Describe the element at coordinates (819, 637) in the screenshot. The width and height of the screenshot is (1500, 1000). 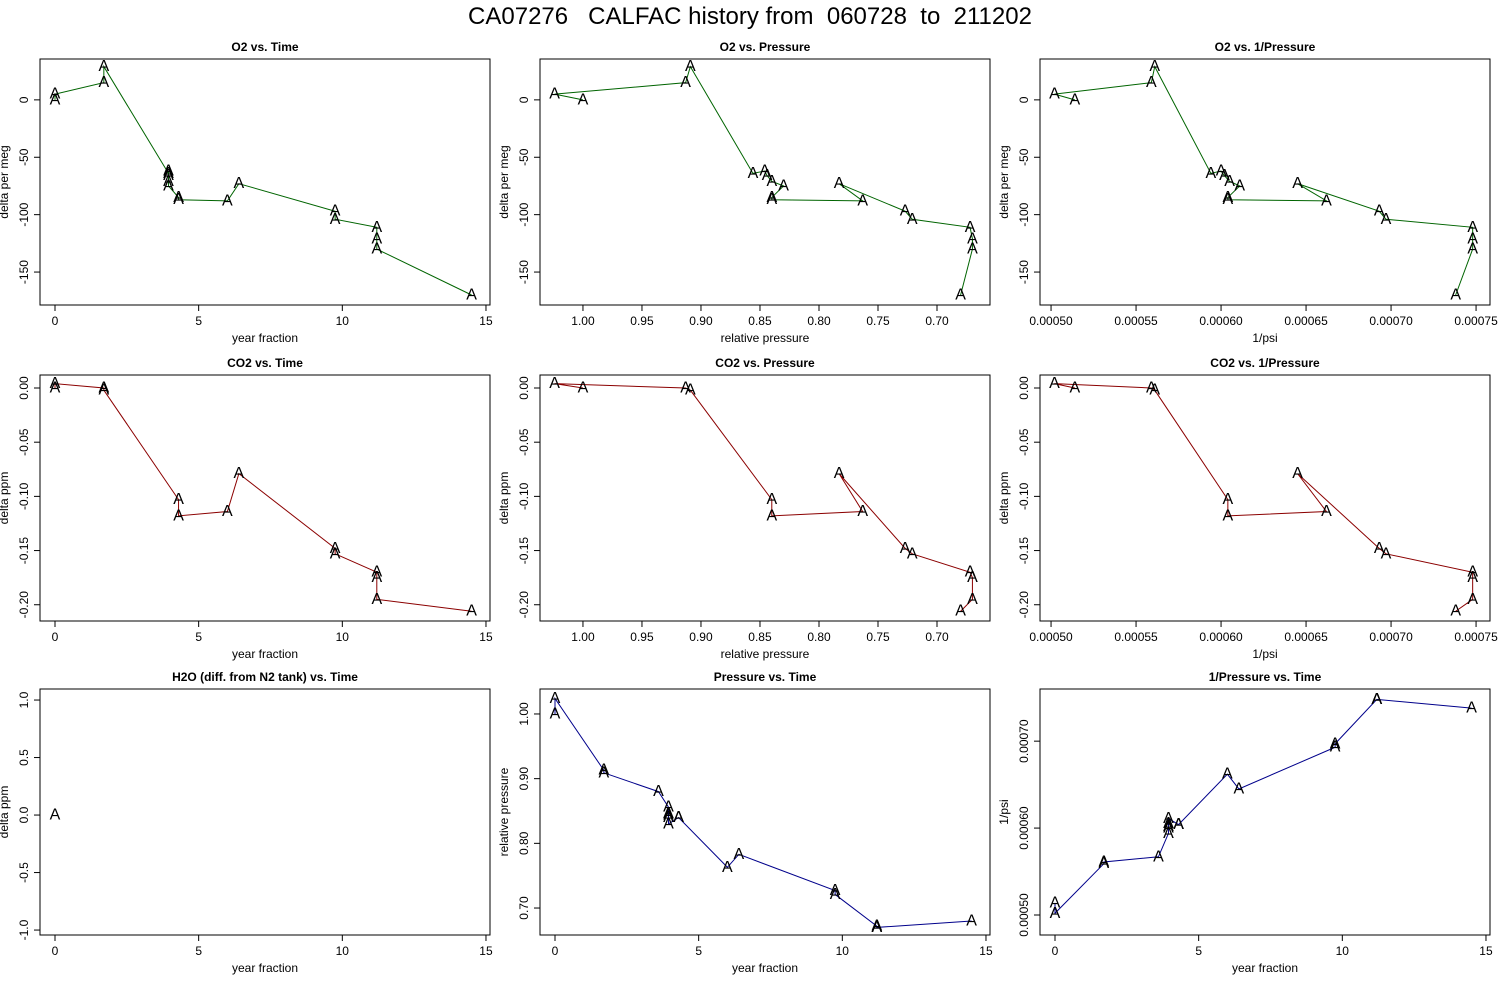
I see `x-tick-label: 0.80` at that location.